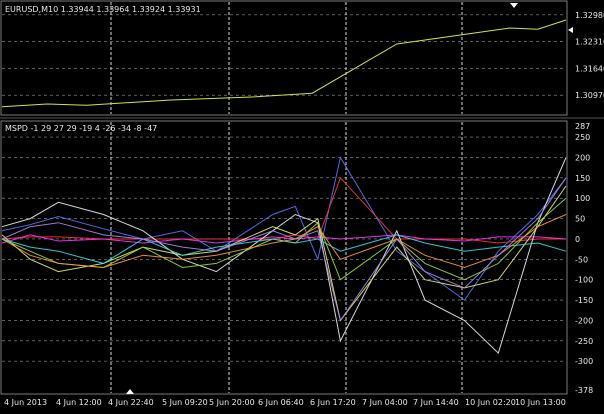 This screenshot has width=604, height=414. What do you see at coordinates (584, 300) in the screenshot?
I see `indicator-scale-label: -150` at bounding box center [584, 300].